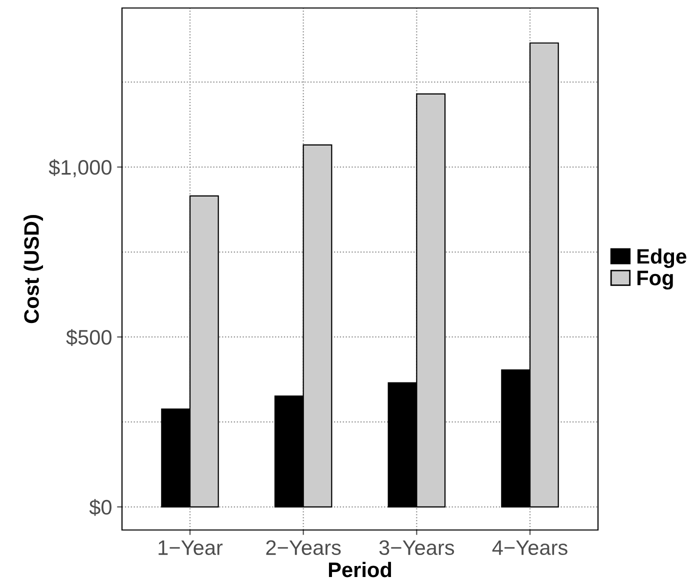 Image resolution: width=700 pixels, height=584 pixels. I want to click on x-tick-label: 4−Years, so click(530, 548).